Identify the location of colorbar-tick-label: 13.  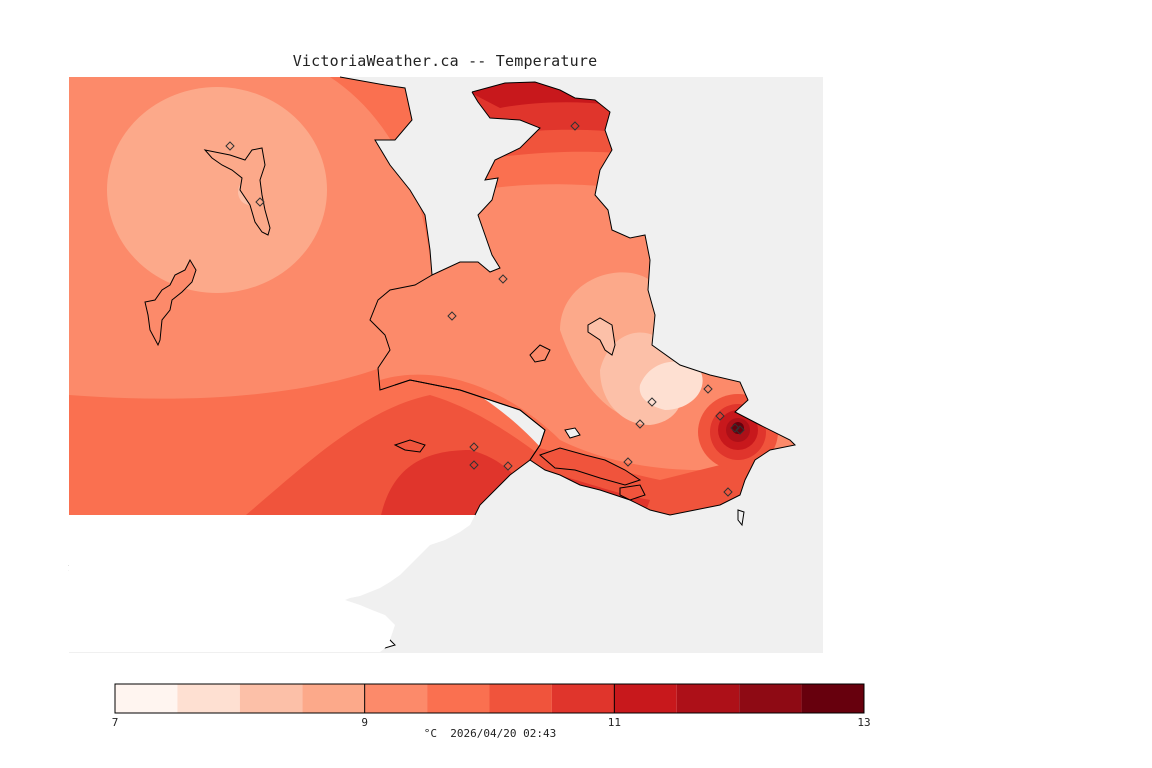
(863, 722).